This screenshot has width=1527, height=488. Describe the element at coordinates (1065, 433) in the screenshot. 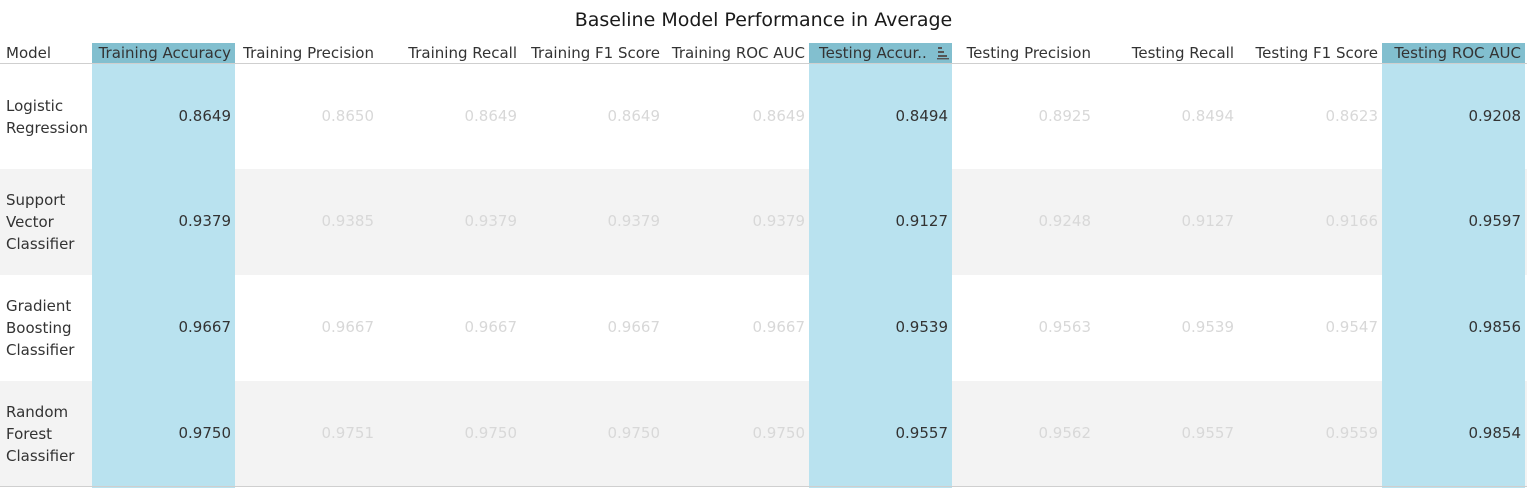

I see `table-cell: 0.9562` at that location.